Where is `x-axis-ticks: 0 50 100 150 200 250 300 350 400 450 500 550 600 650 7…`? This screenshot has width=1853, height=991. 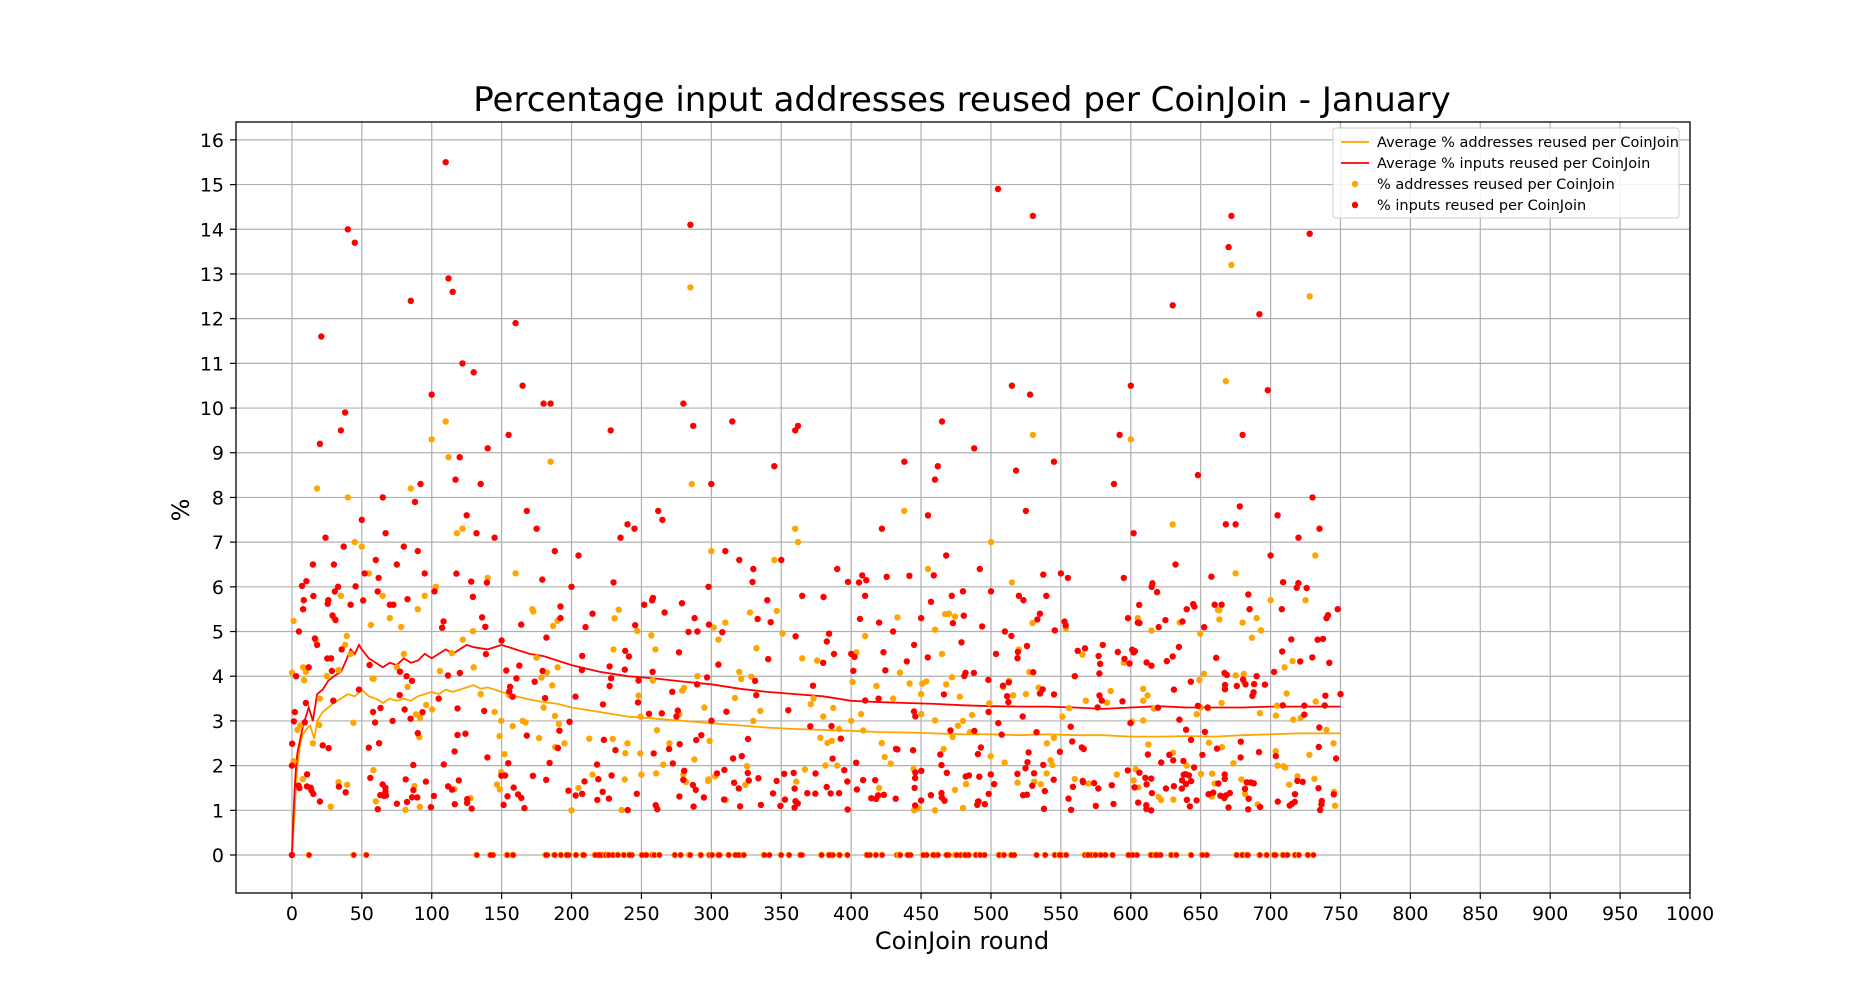 x-axis-ticks: 0 50 100 150 200 250 300 350 400 450 500 550 600 650 7… is located at coordinates (1000, 909).